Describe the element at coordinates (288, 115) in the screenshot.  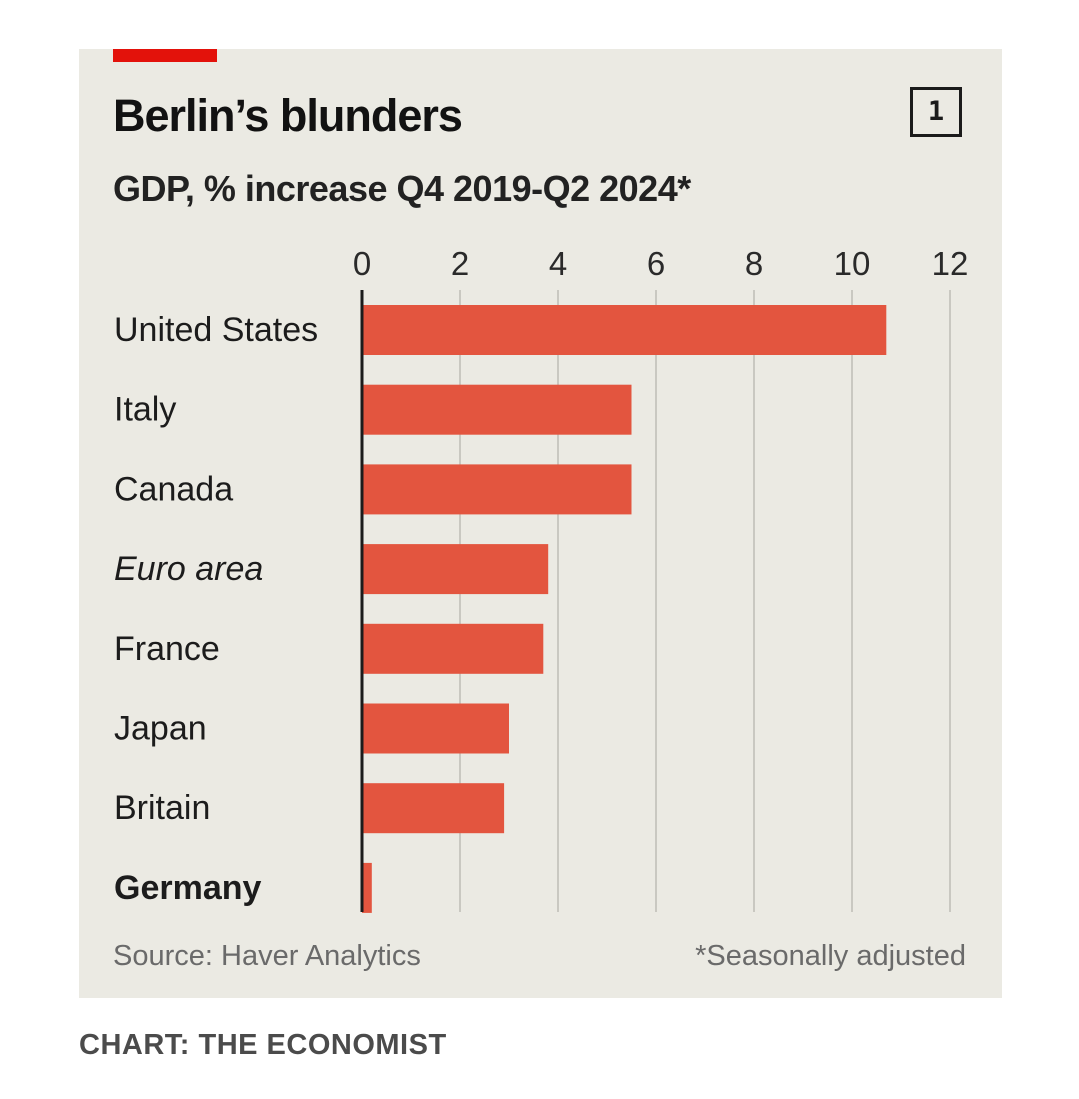
I see `chart-title: Berlin’s blunders` at that location.